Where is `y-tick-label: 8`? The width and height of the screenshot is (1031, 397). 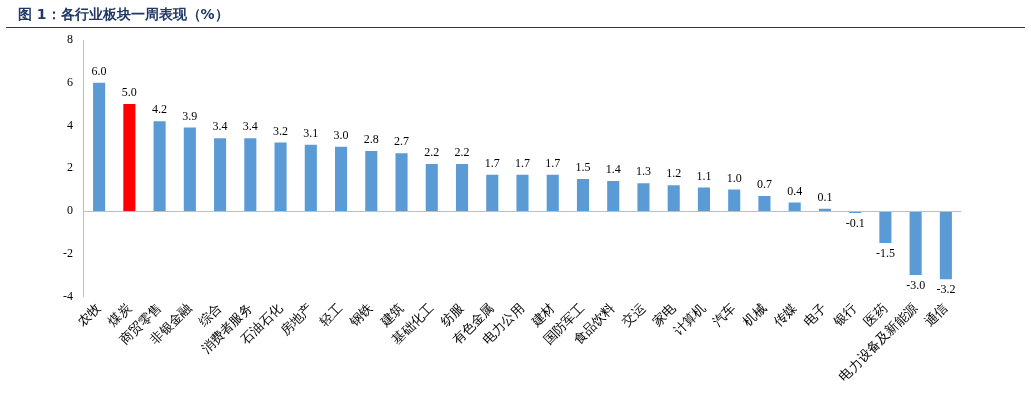 y-tick-label: 8 is located at coordinates (70, 39).